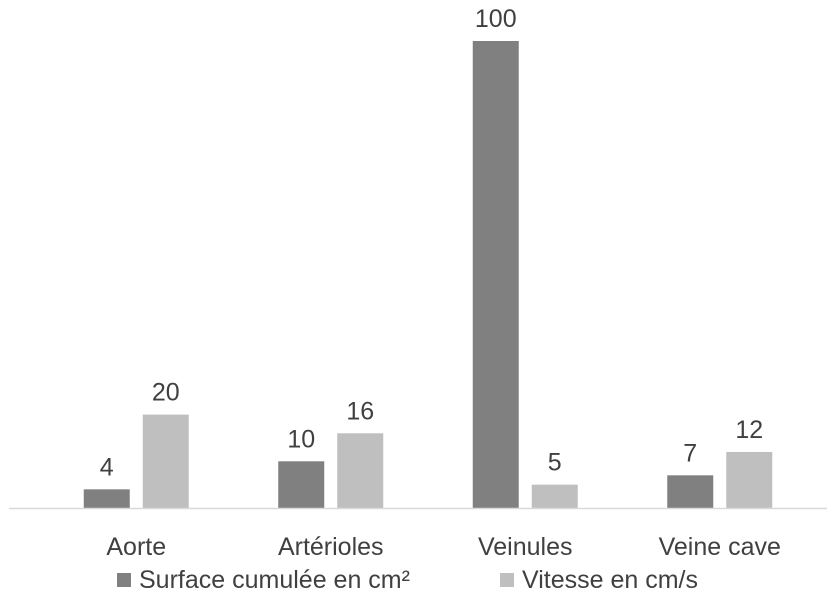 This screenshot has height=604, width=827. Describe the element at coordinates (107, 467) in the screenshot. I see `data-label: 4` at that location.